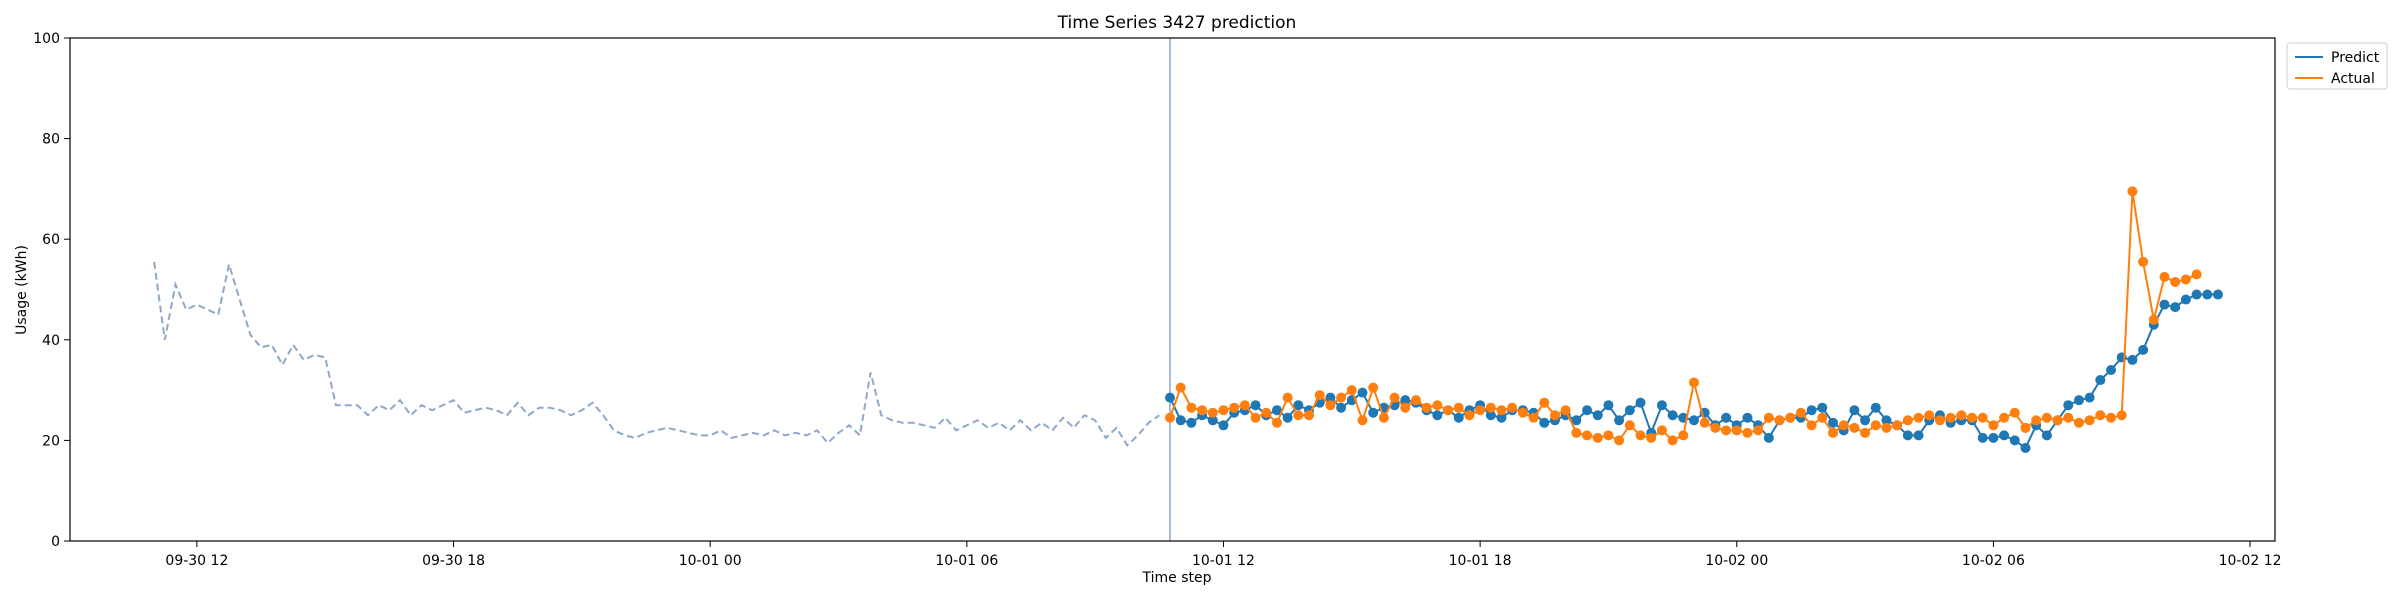  What do you see at coordinates (196, 561) in the screenshot?
I see `x-tick-label: 09-30 12` at bounding box center [196, 561].